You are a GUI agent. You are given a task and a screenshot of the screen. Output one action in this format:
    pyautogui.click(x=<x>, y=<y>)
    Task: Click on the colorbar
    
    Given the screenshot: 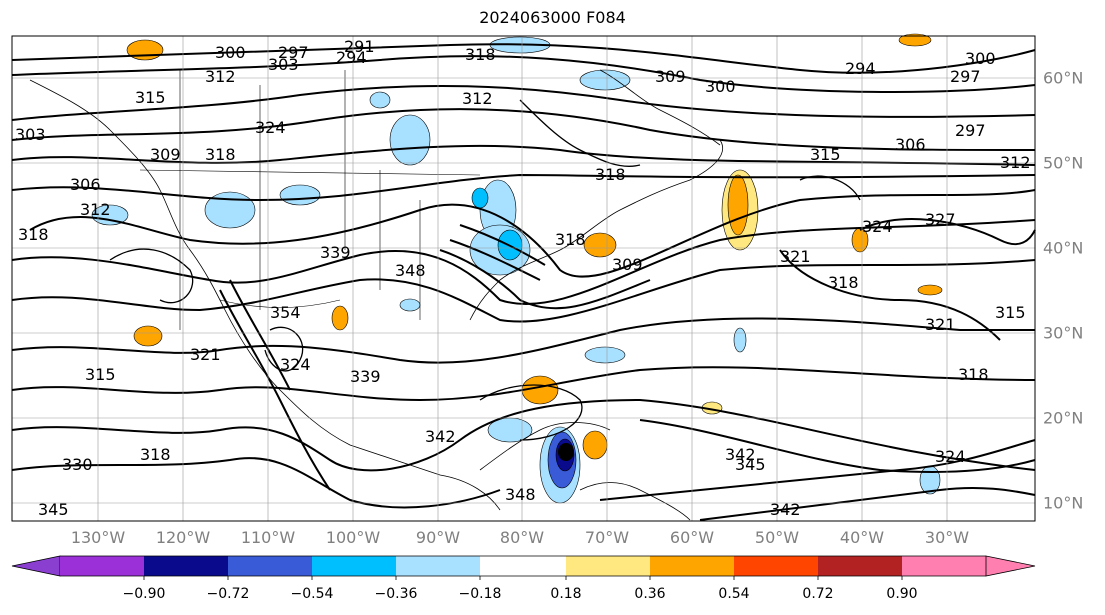 What is the action you would take?
    pyautogui.click(x=523, y=567)
    